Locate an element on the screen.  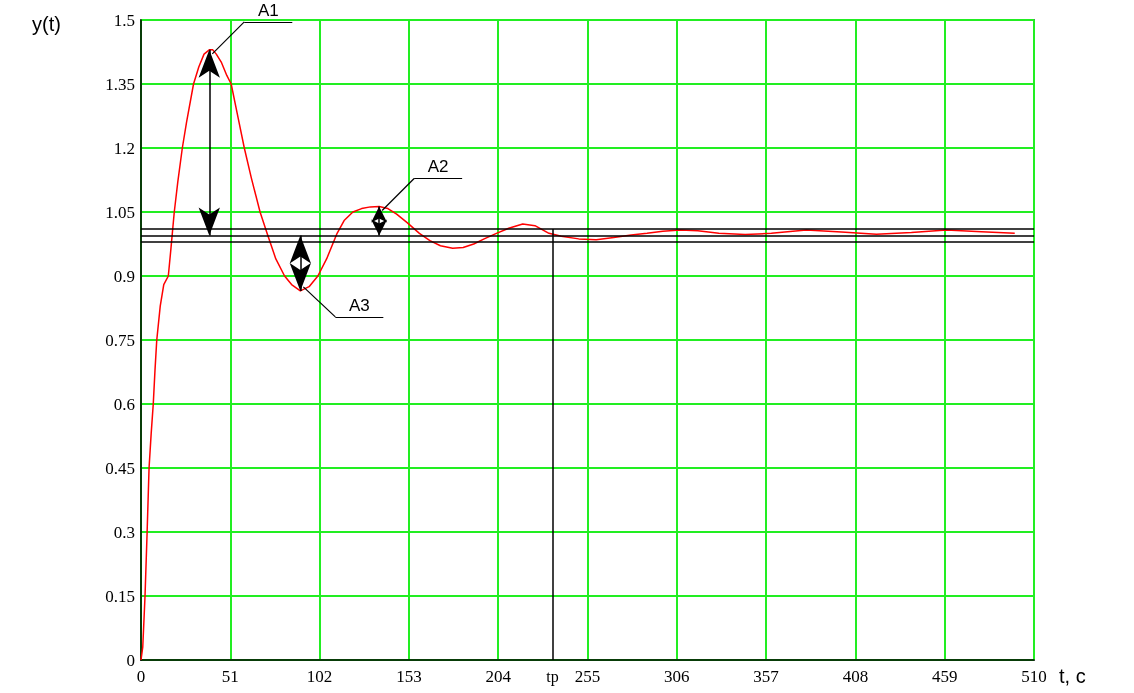
y-tick-label: 0 is located at coordinates (130, 660).